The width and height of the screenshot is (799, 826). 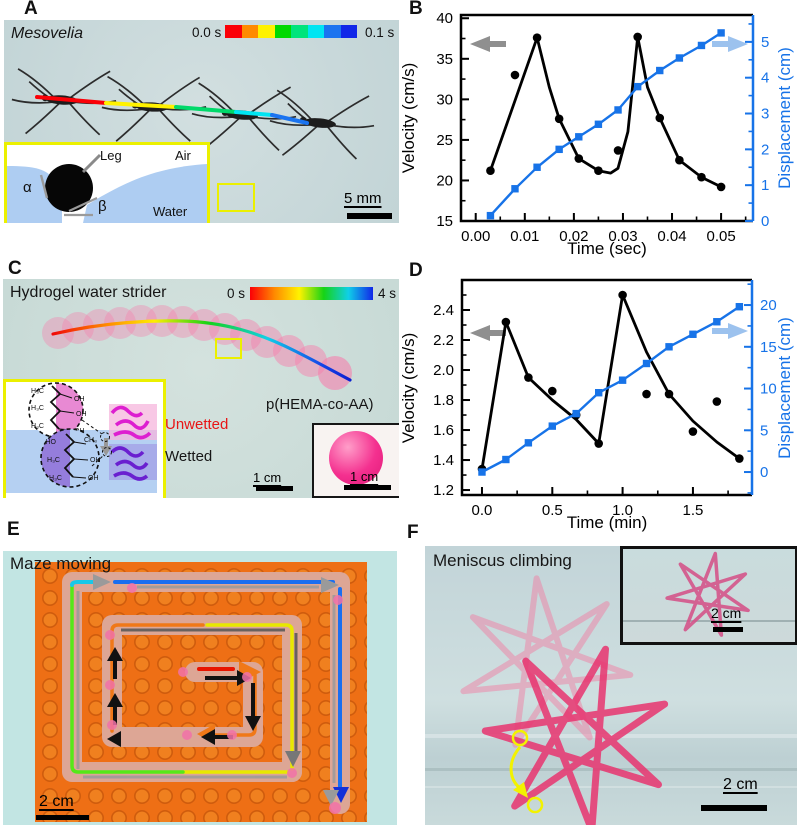 I want to click on scalebar-a-bar, so click(x=369, y=216).